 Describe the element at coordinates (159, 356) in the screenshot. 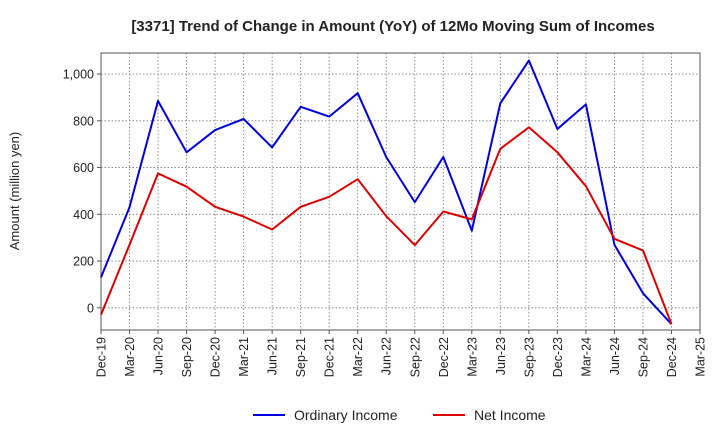

I see `x-tick-label: Jun-20` at that location.